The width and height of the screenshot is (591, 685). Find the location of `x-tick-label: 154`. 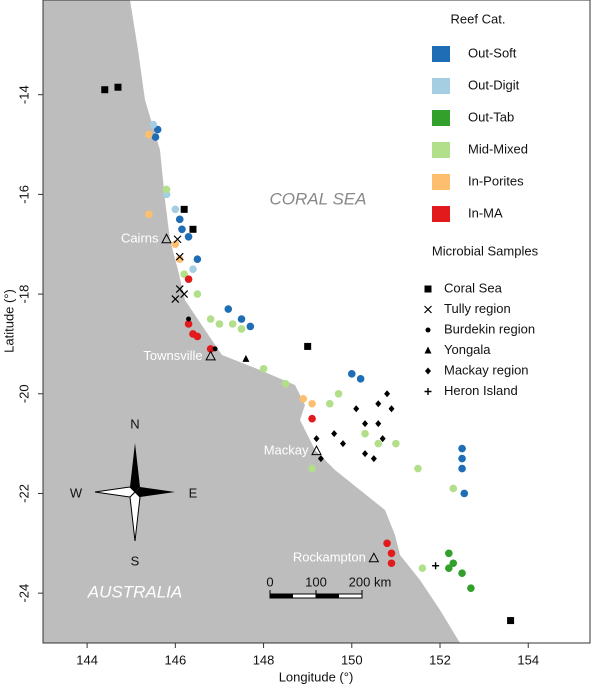

x-tick-label: 154 is located at coordinates (528, 659).